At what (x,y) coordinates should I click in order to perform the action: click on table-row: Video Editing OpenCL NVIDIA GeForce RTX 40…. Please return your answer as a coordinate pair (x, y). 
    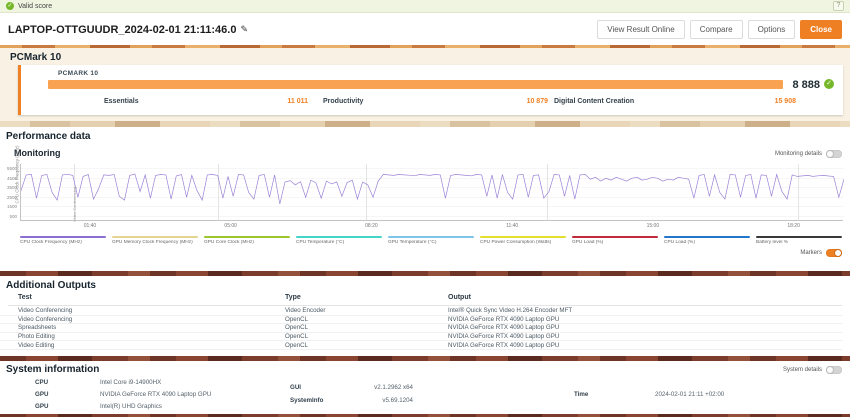
    Looking at the image, I should click on (421, 345).